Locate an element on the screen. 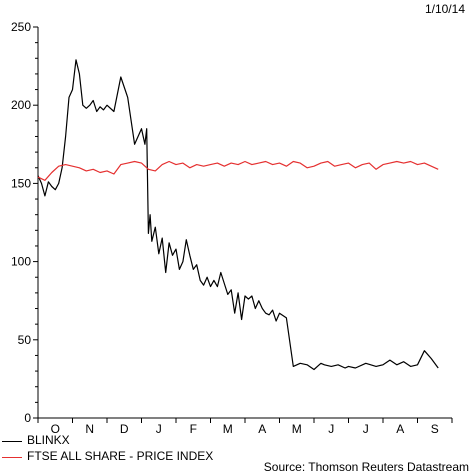 The width and height of the screenshot is (475, 475). y-tick-label: 200 is located at coordinates (21, 105).